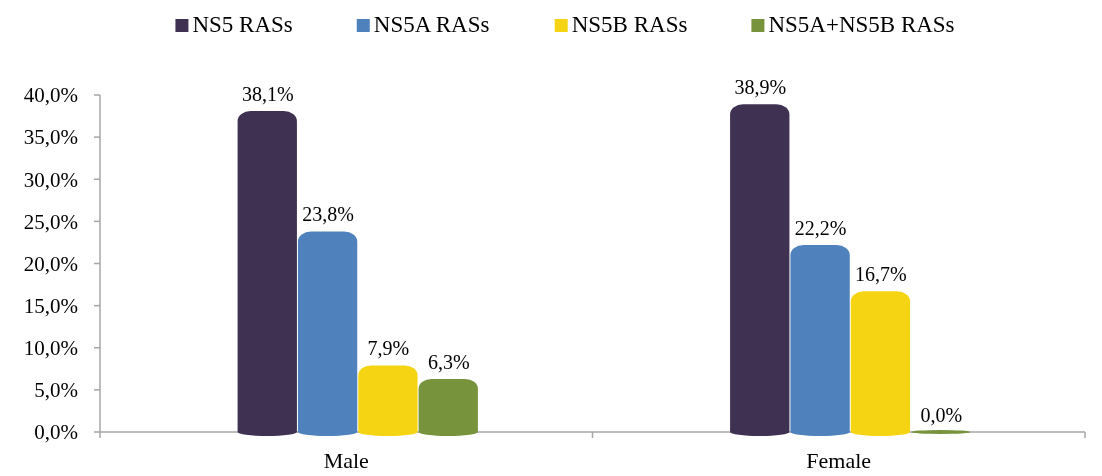  Describe the element at coordinates (267, 94) in the screenshot. I see `data-label: 38,1%` at that location.